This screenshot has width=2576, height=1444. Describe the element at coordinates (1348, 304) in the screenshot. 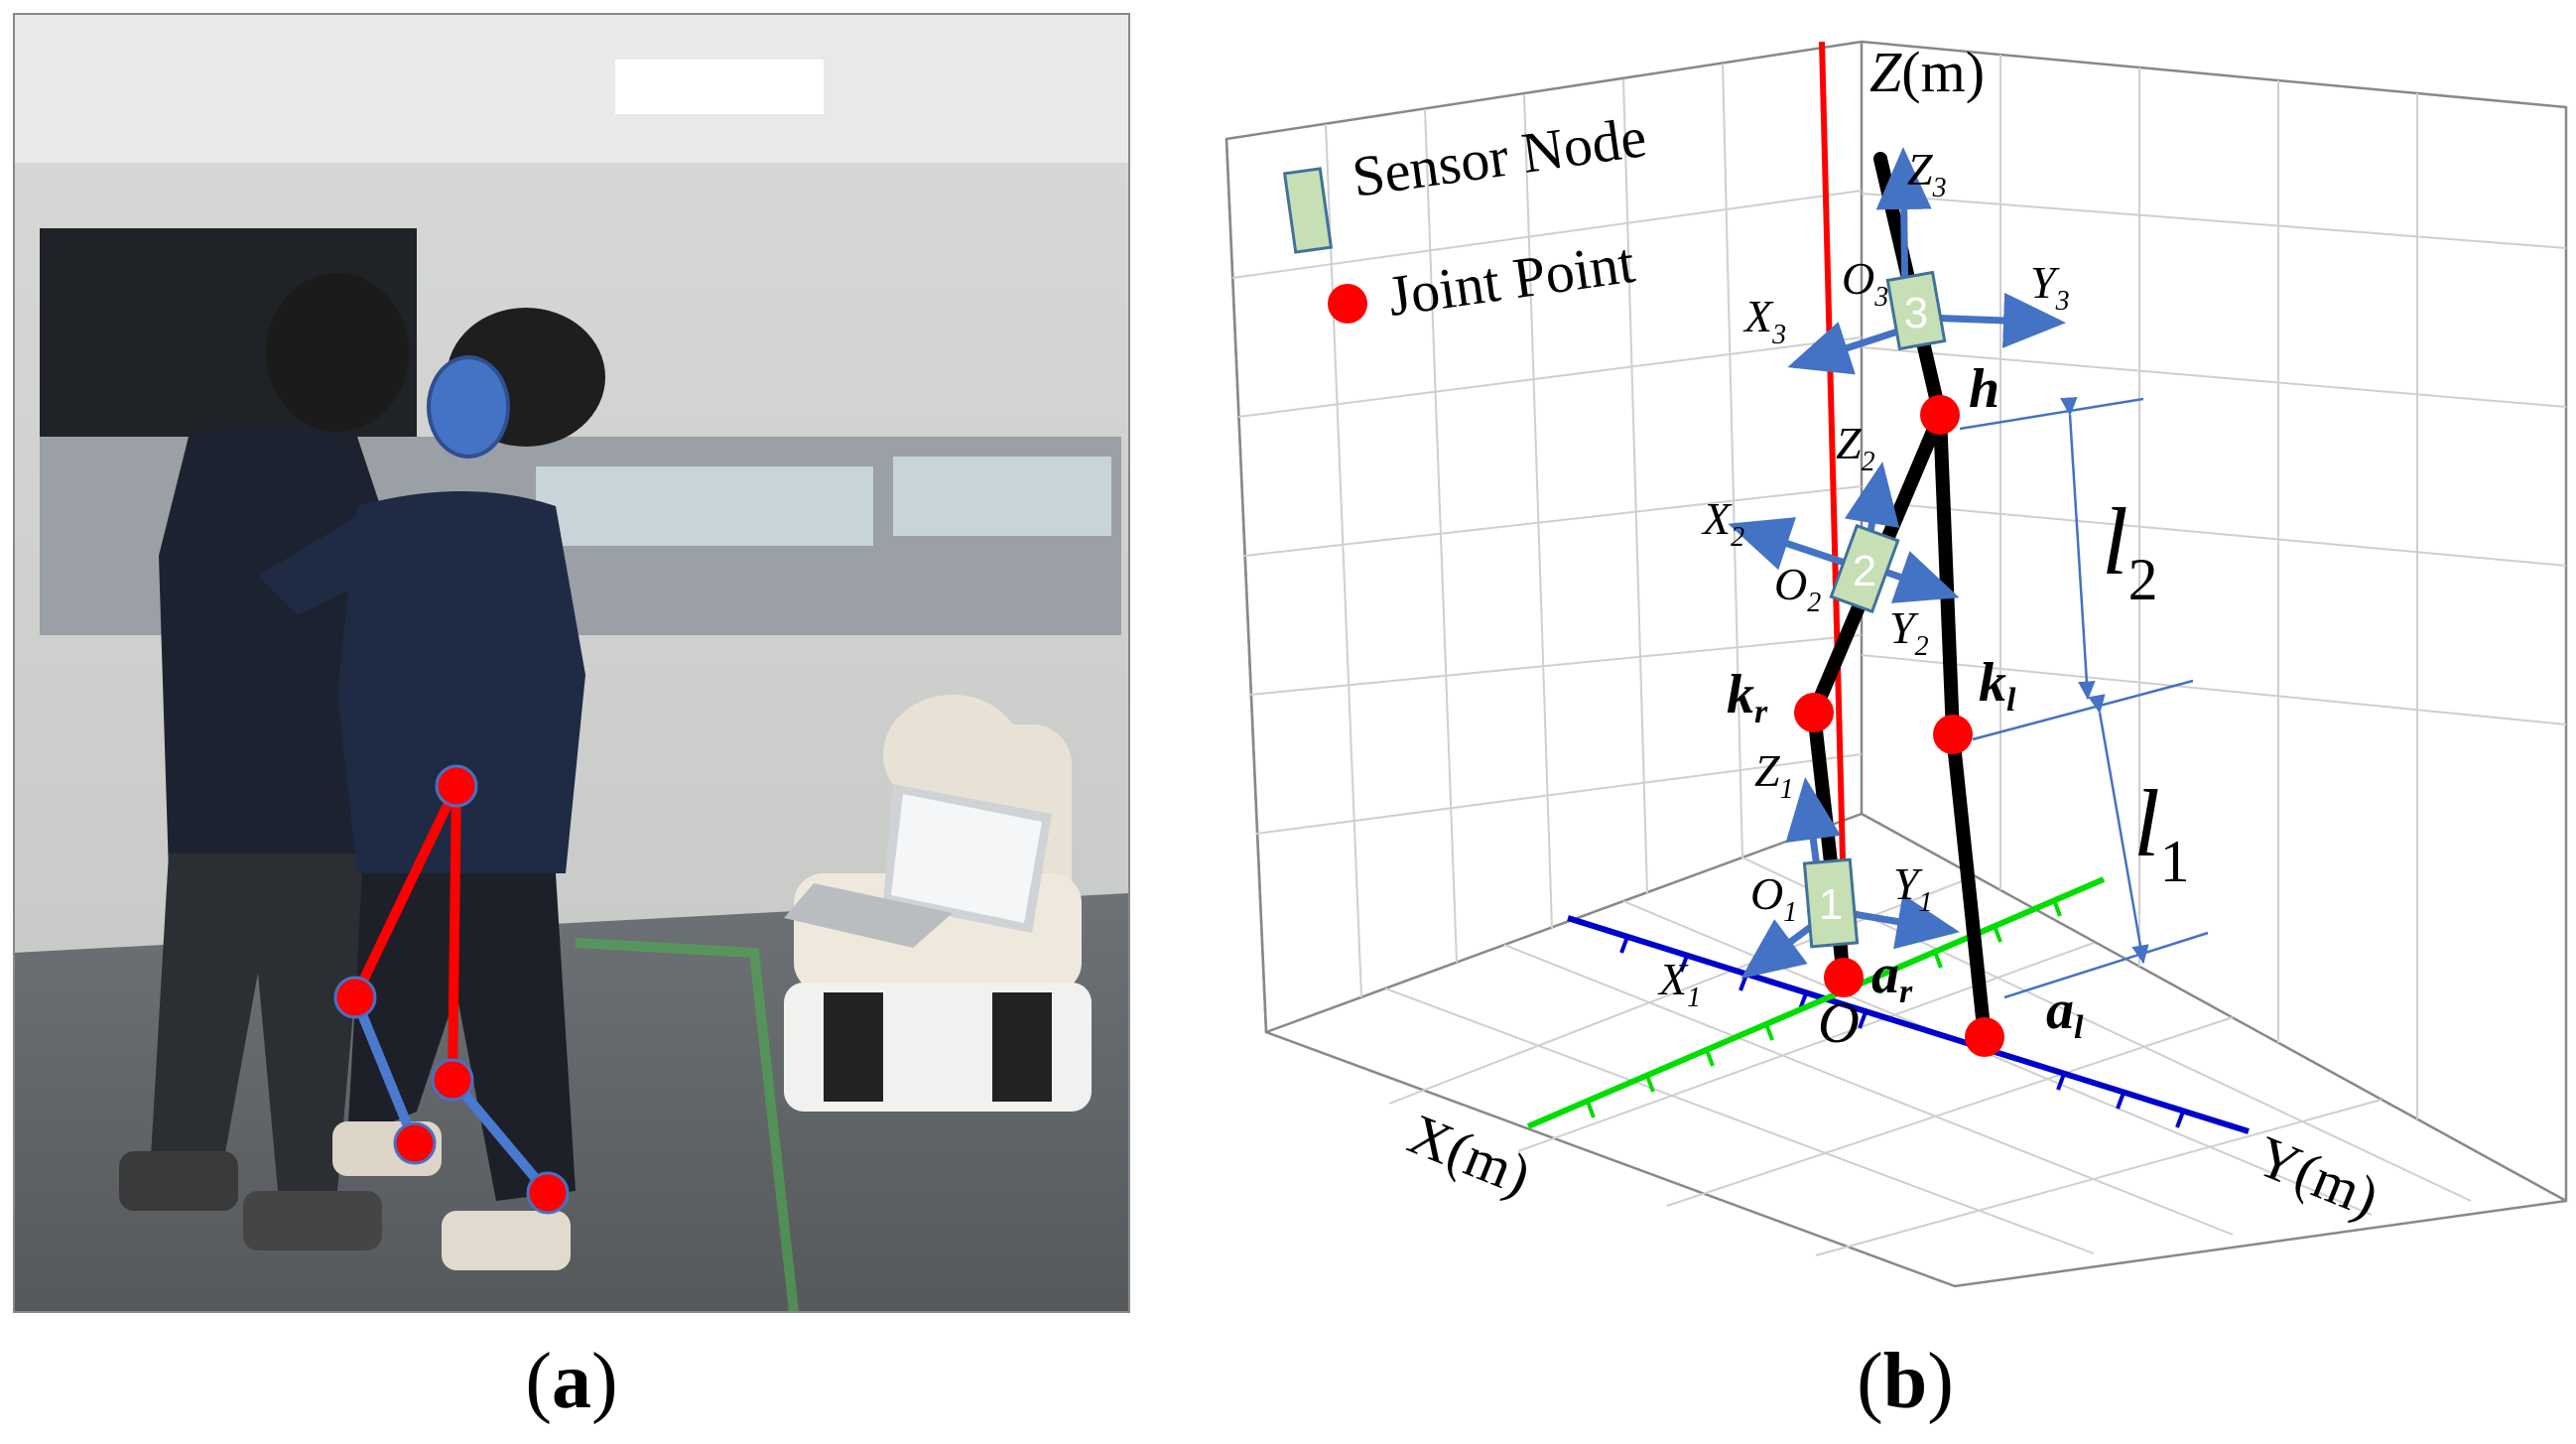

I see `legend-joint-swatch` at that location.